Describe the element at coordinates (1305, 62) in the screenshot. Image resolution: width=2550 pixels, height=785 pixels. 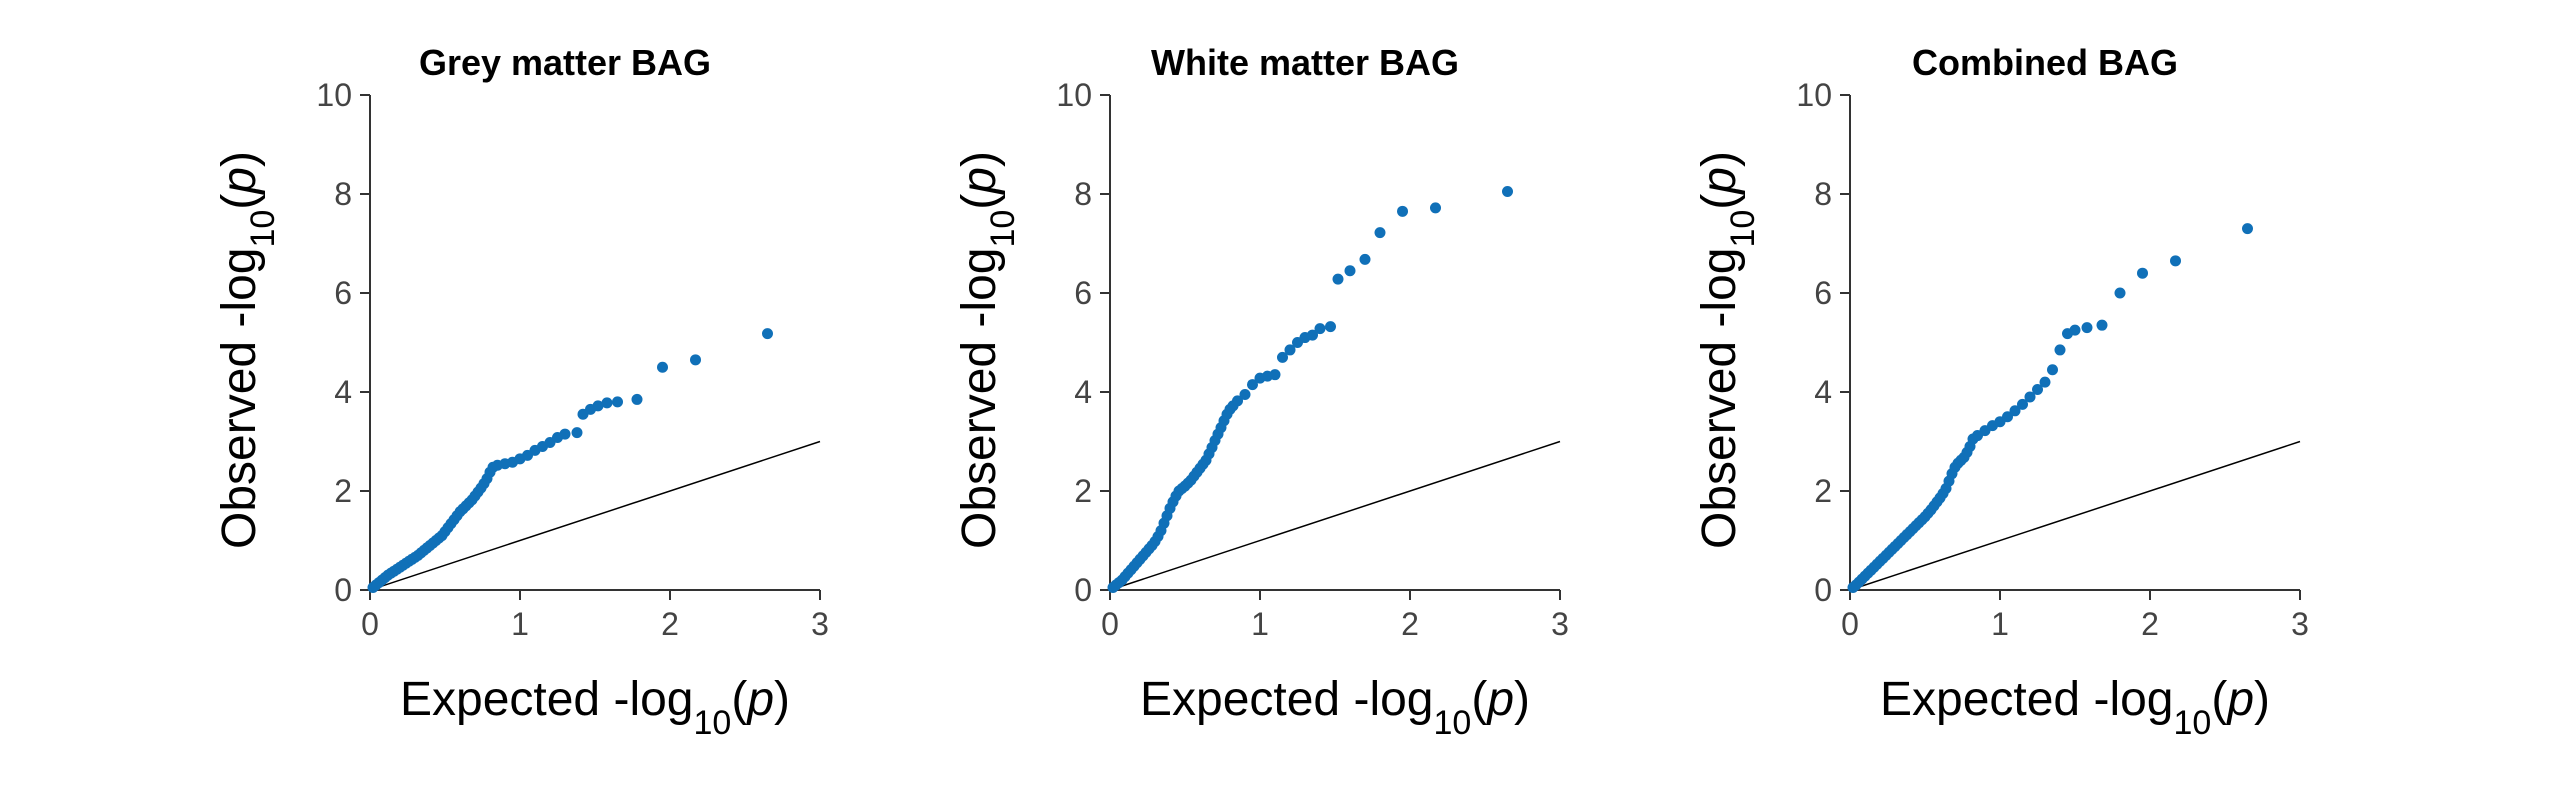
I see `panel-title: White matter BAG` at that location.